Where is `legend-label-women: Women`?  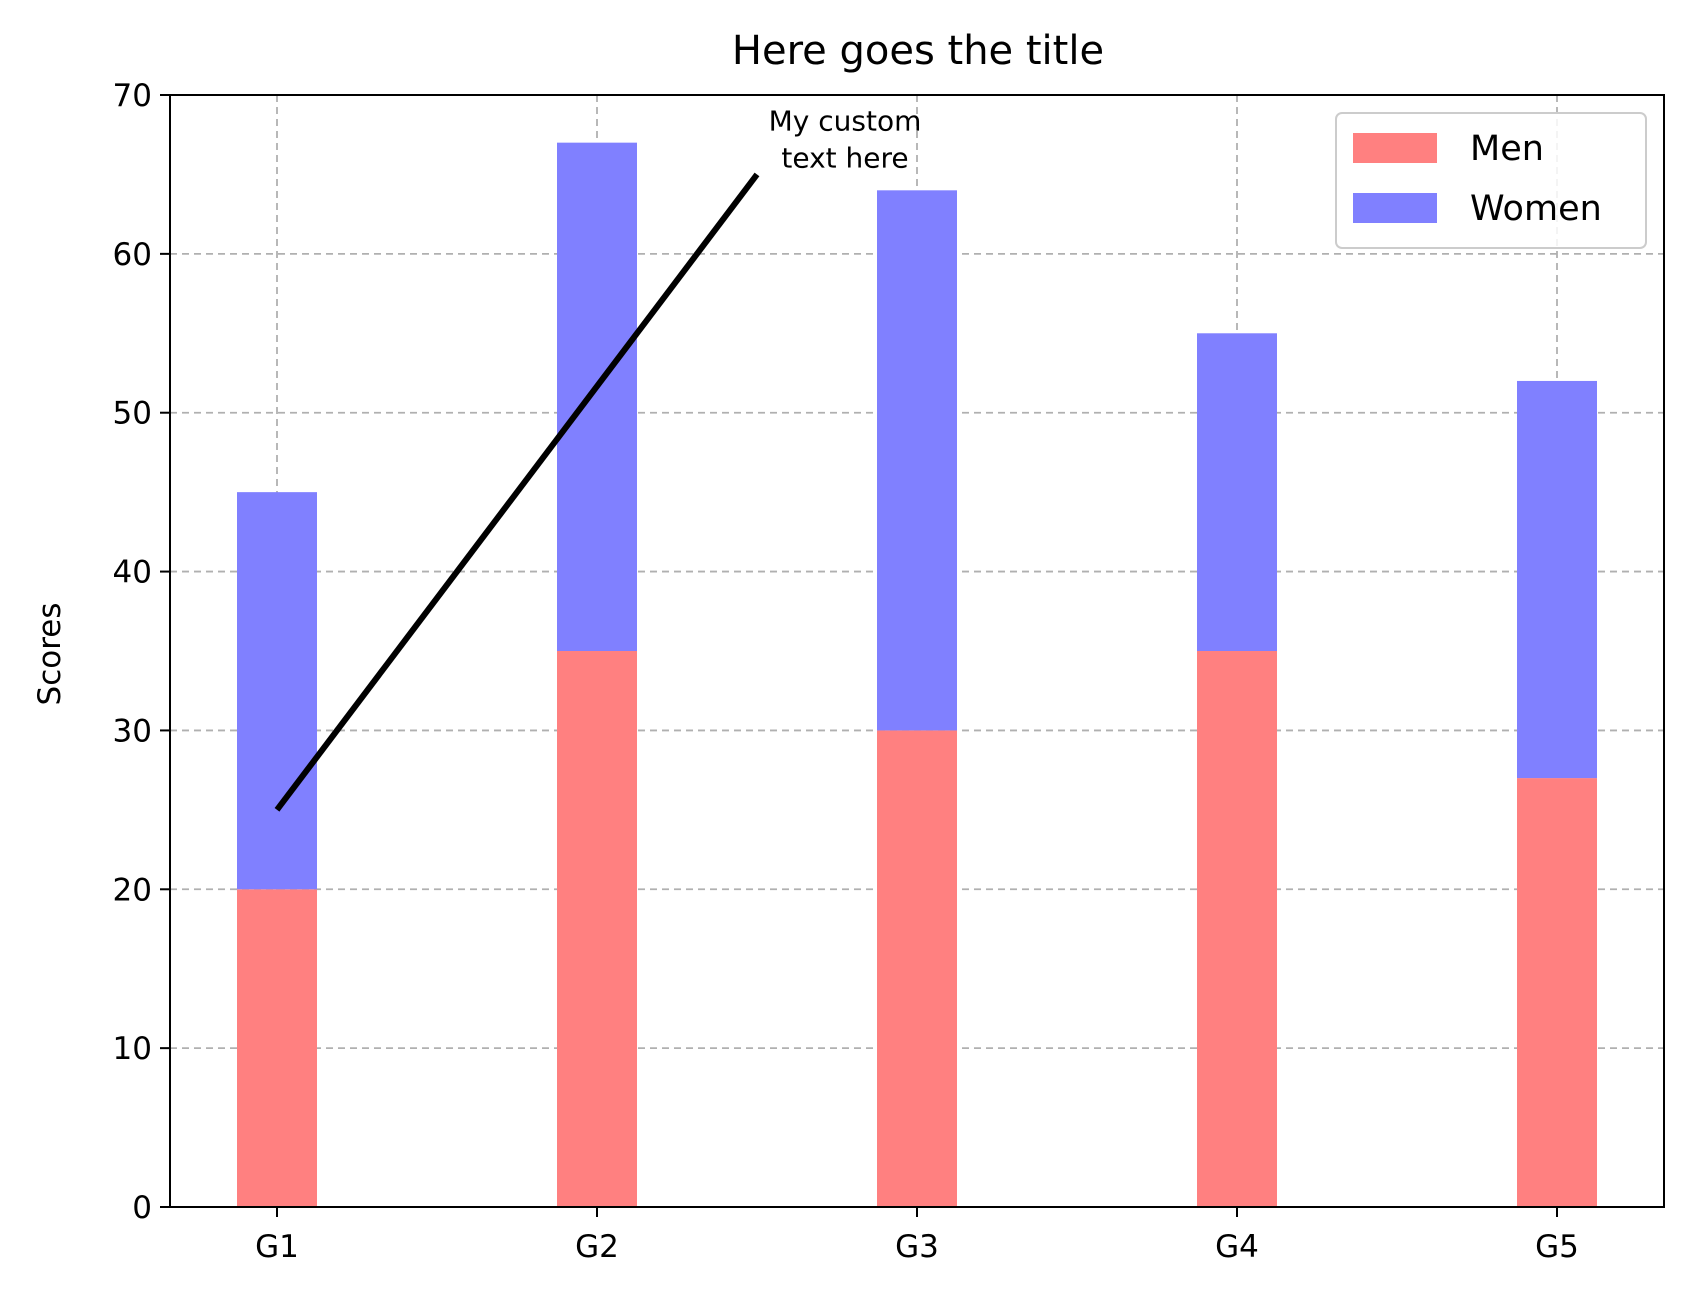
legend-label-women: Women is located at coordinates (1536, 209).